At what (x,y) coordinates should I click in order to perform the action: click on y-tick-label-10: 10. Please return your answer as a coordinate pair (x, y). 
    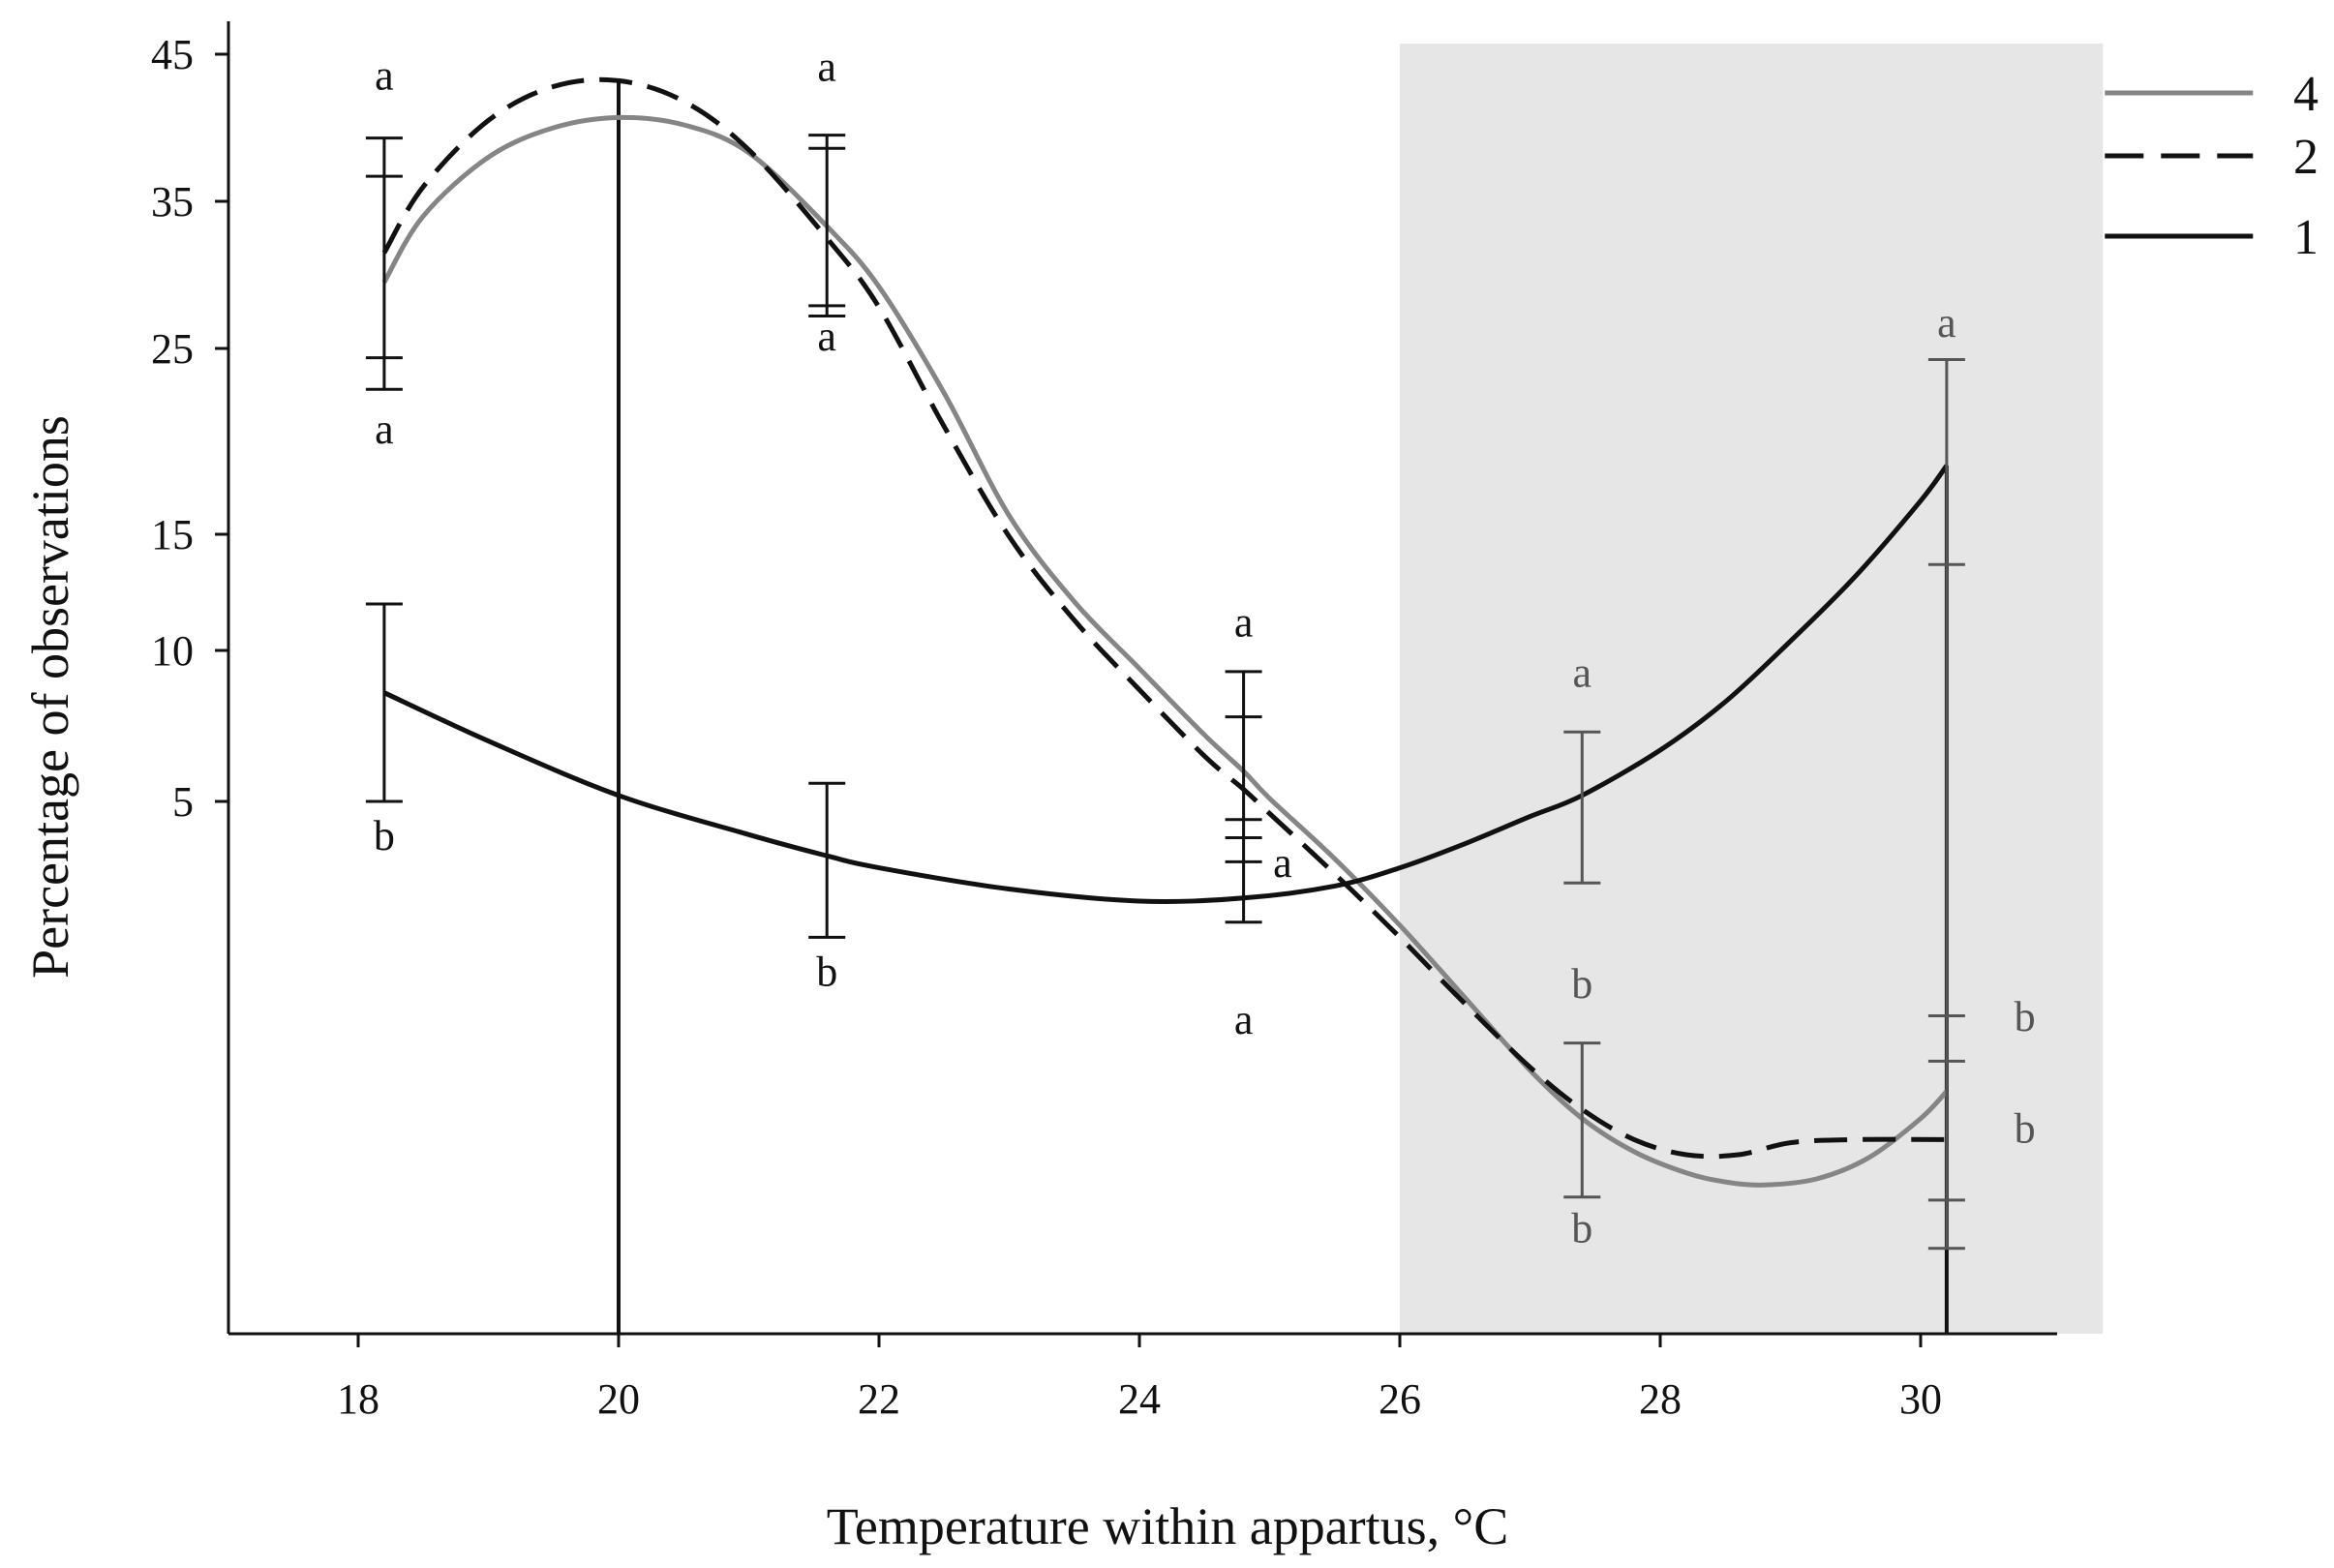
    Looking at the image, I should click on (172, 651).